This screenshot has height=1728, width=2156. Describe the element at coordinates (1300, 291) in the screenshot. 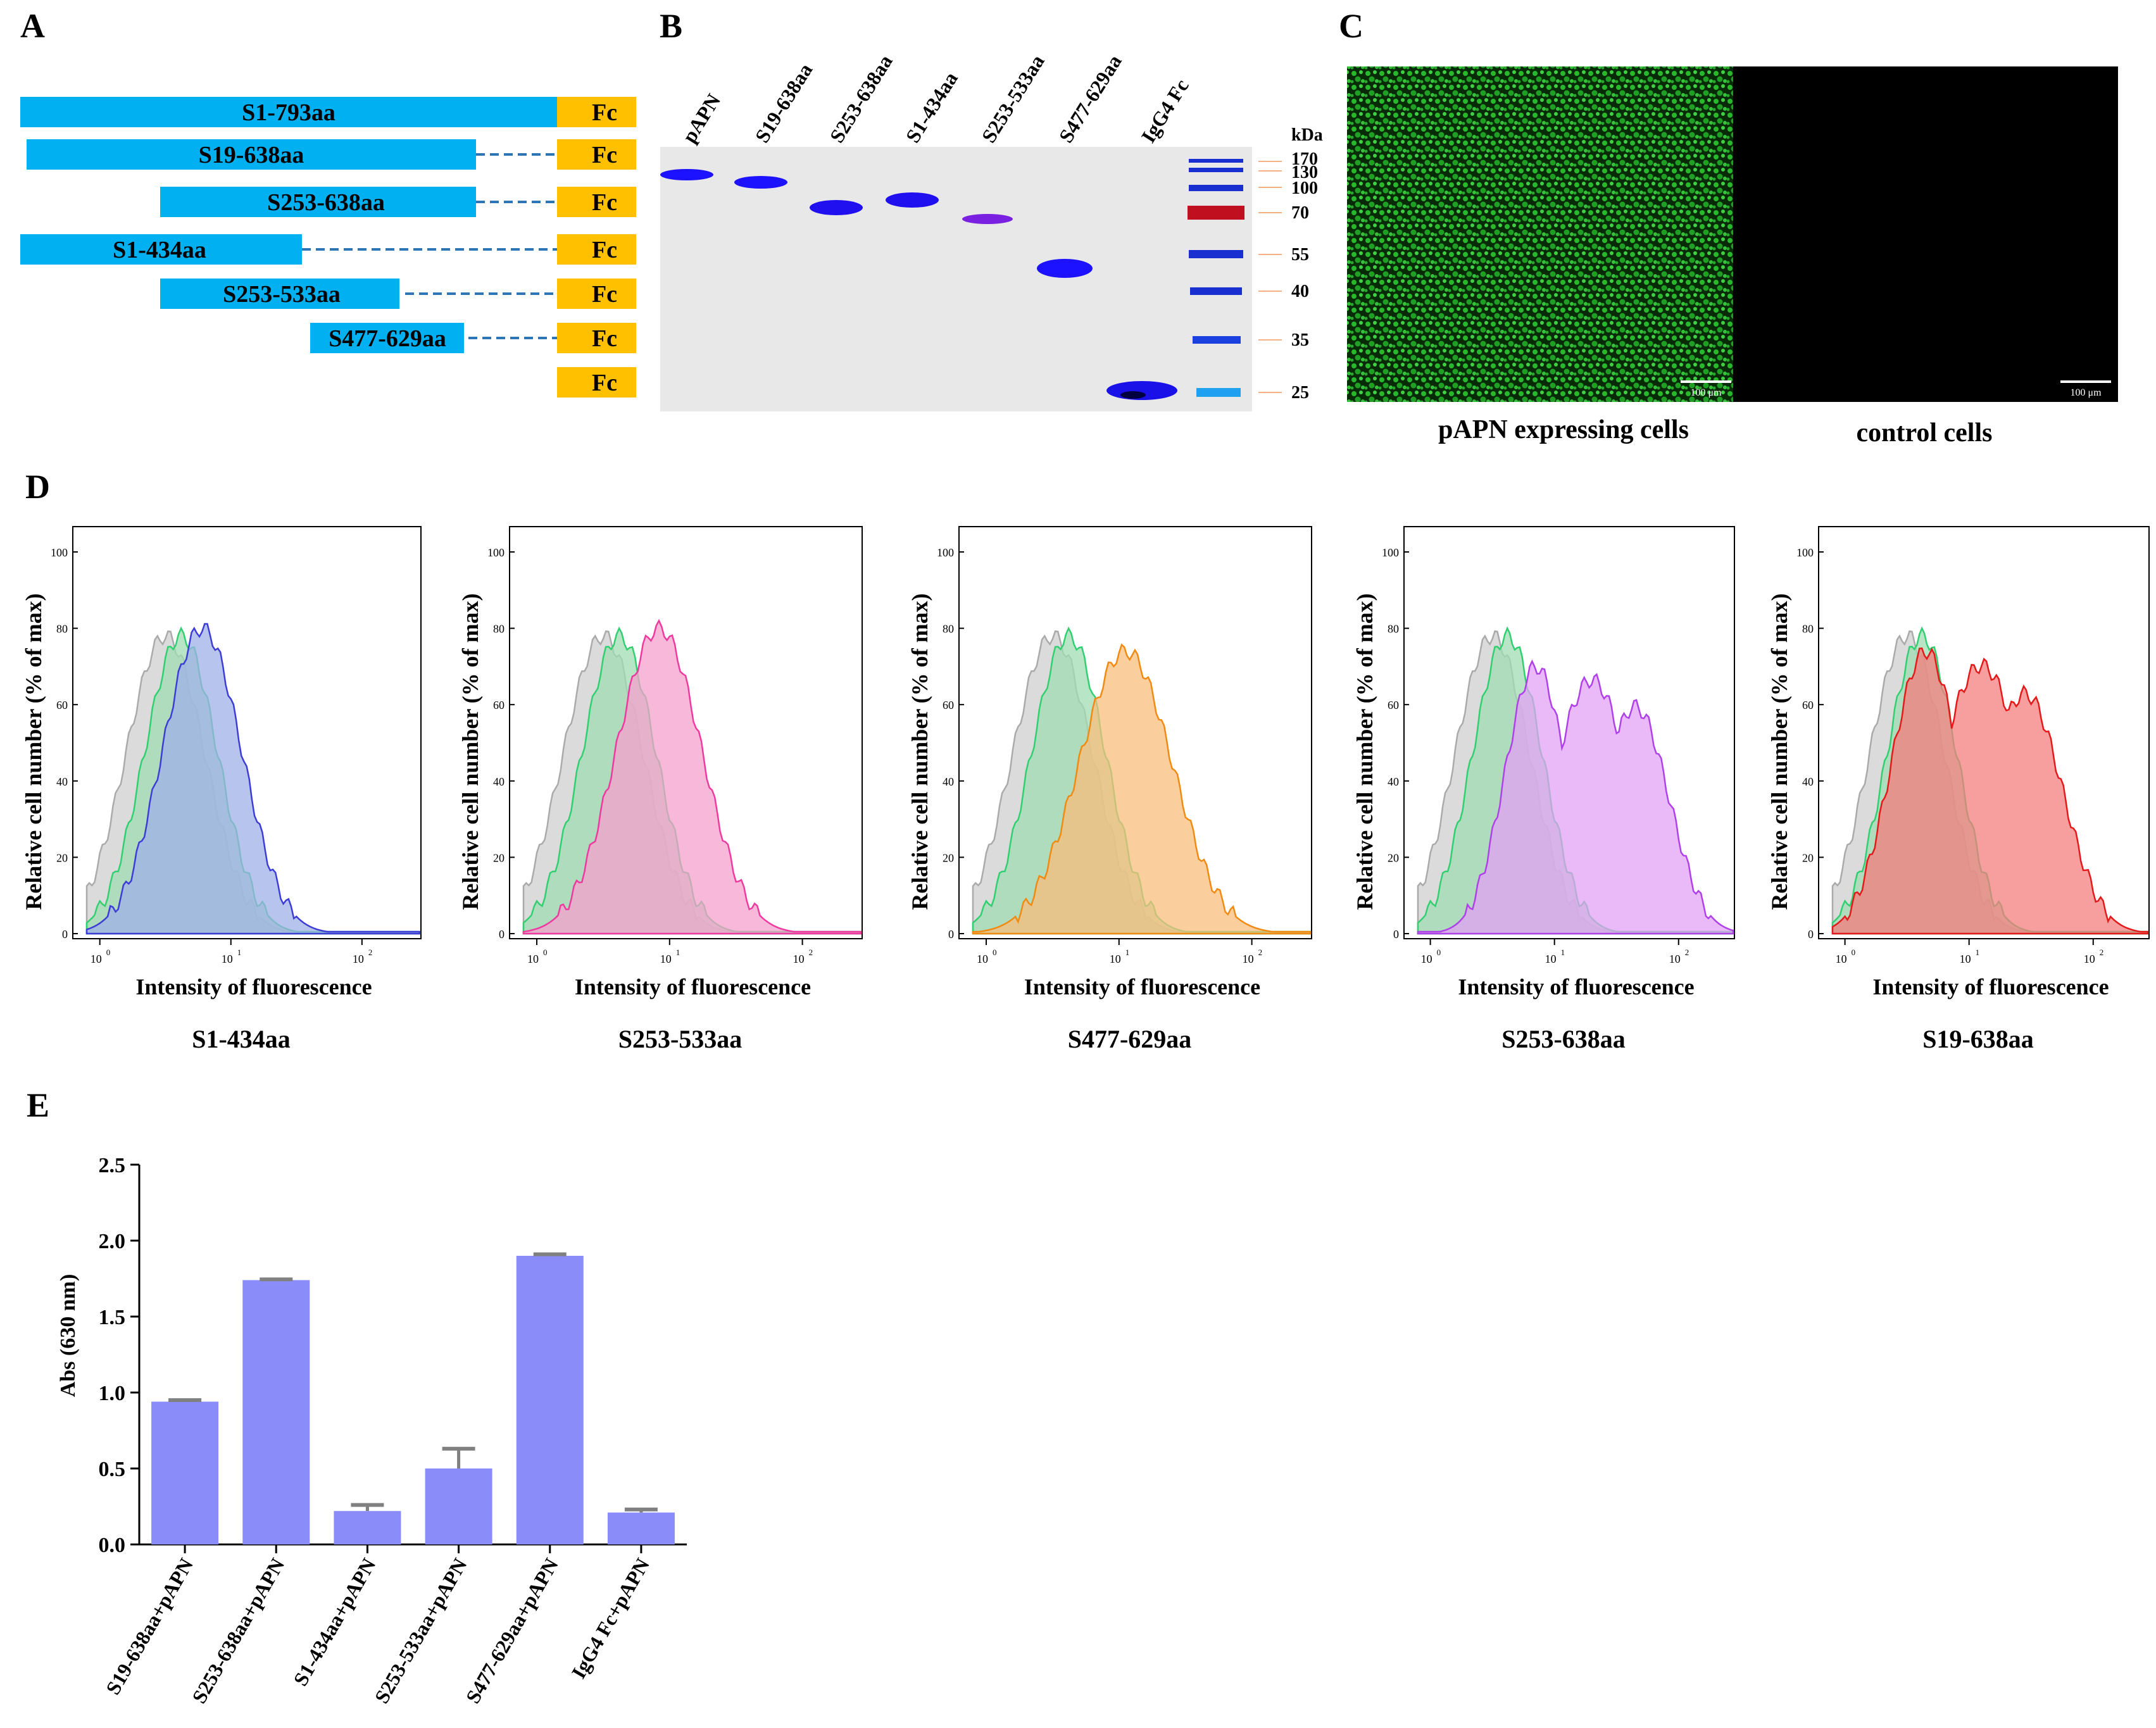

I see `marker-label: 40` at that location.